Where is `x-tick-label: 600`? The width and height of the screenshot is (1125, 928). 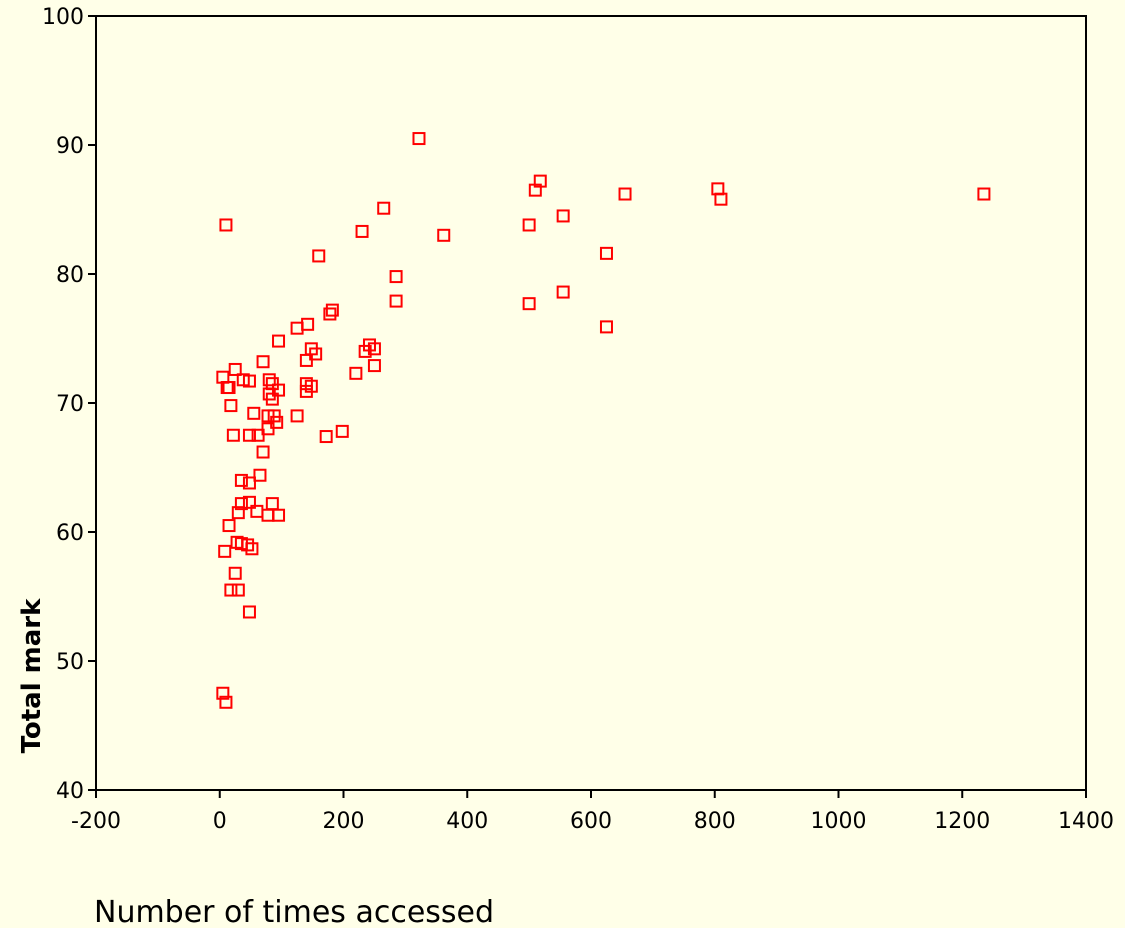 x-tick-label: 600 is located at coordinates (591, 821).